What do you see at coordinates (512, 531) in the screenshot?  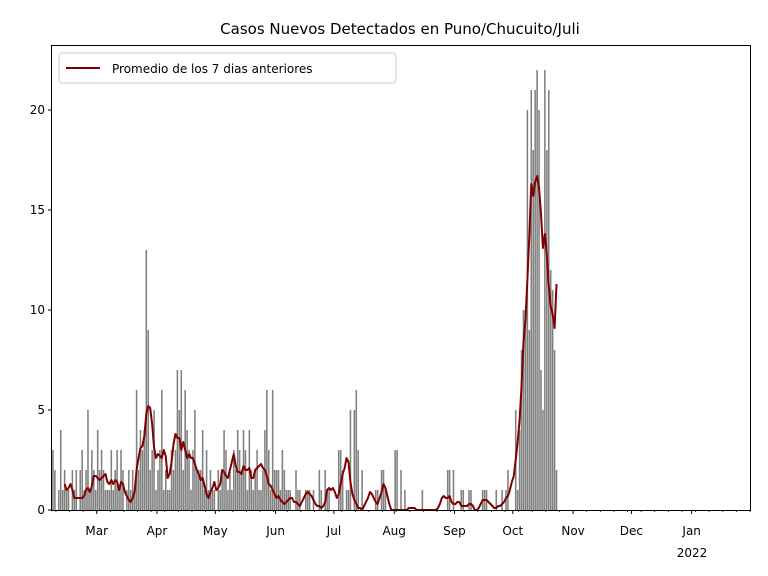 I see `x-tick-label: Oct` at bounding box center [512, 531].